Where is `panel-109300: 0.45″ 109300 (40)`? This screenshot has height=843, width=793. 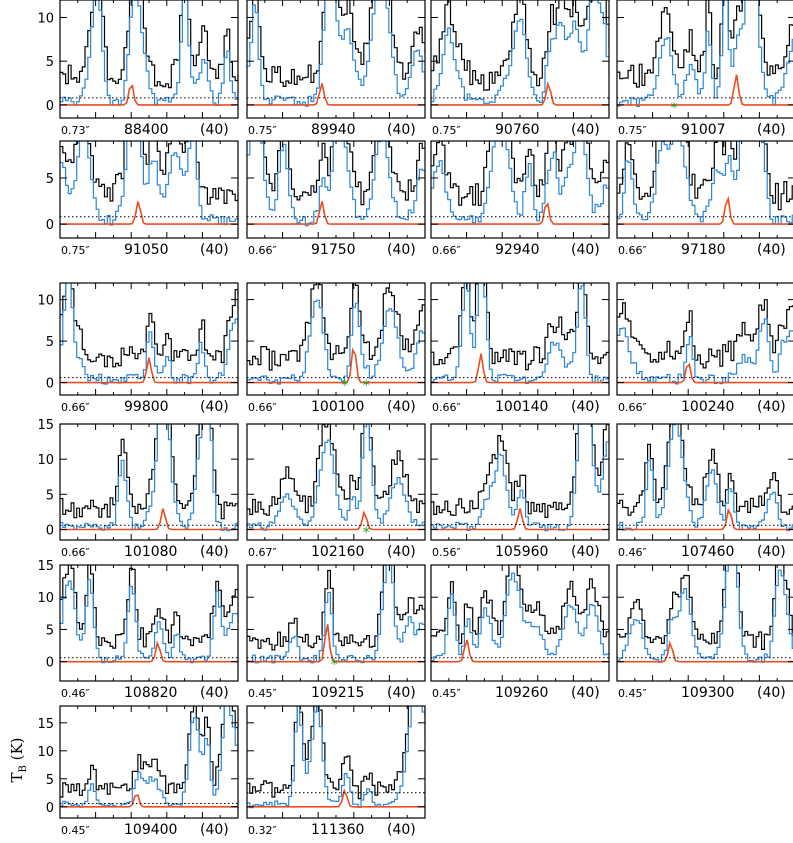
panel-109300: 0.45″ 109300 (40) is located at coordinates (704, 632).